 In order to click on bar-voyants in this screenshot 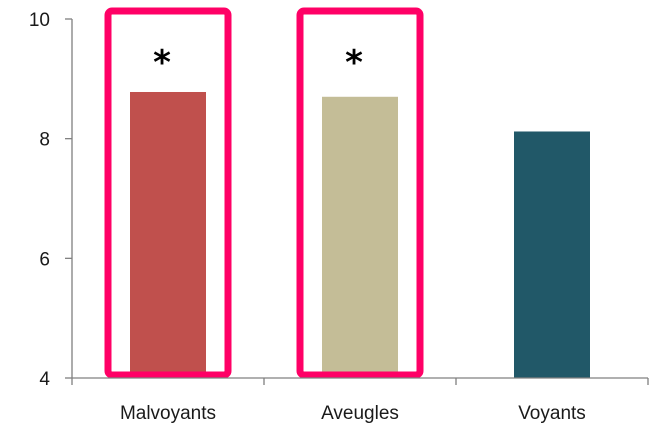, I will do `click(552, 254)`.